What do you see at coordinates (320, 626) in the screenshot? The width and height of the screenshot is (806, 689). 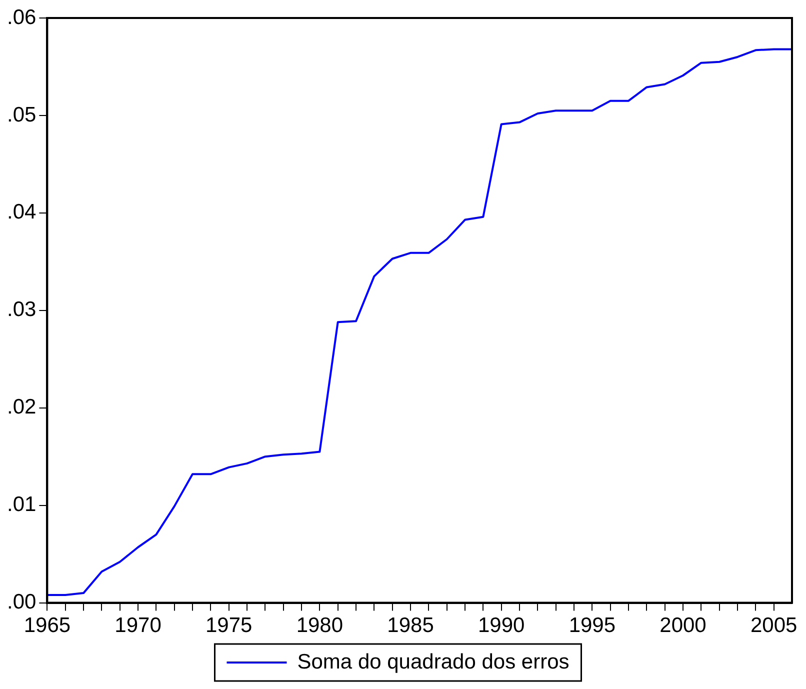 I see `x-tick-label: 1980` at bounding box center [320, 626].